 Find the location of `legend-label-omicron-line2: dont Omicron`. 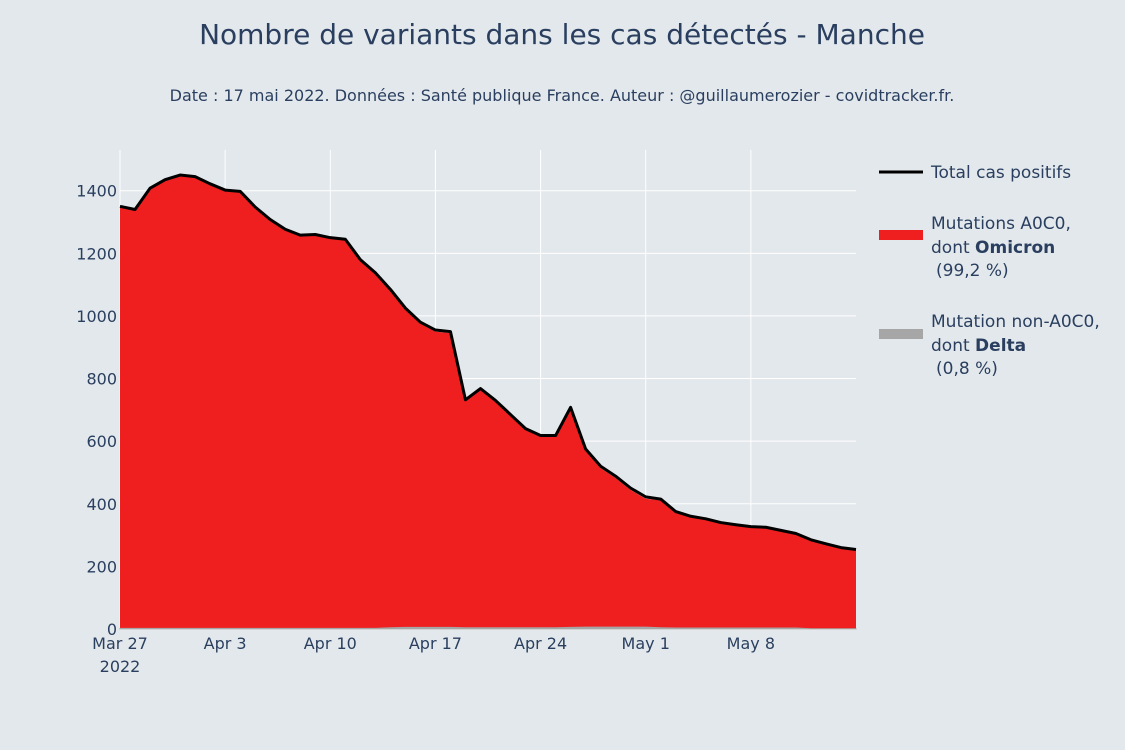

legend-label-omicron-line2: dont Omicron is located at coordinates (993, 248).